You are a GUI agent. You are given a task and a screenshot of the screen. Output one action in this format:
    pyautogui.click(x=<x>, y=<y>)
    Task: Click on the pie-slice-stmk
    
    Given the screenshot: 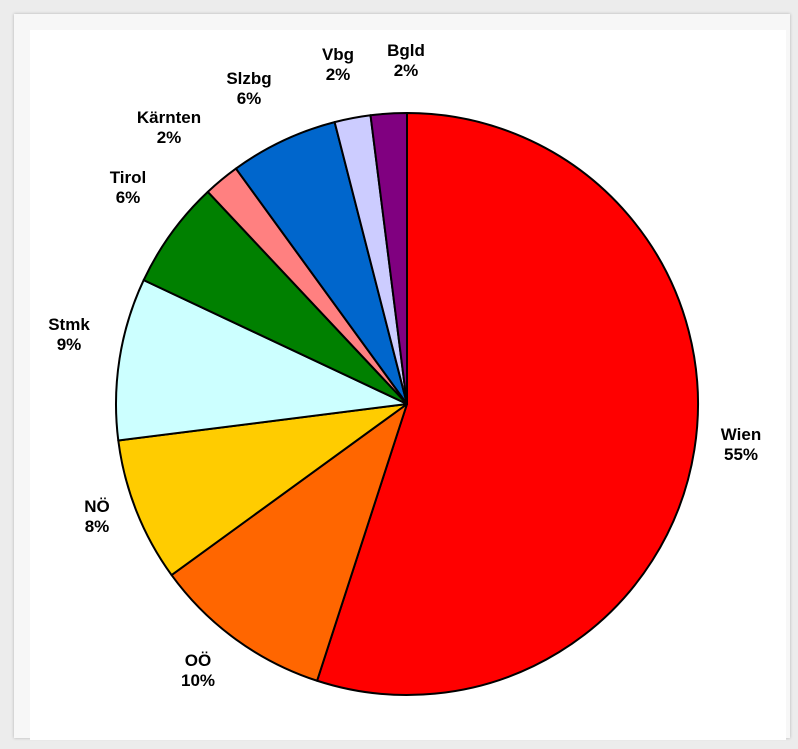 What is the action you would take?
    pyautogui.click(x=261, y=360)
    